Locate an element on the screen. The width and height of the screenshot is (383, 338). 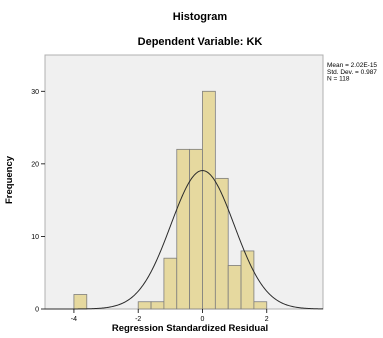
y-tick-label: 10 is located at coordinates (35, 237).